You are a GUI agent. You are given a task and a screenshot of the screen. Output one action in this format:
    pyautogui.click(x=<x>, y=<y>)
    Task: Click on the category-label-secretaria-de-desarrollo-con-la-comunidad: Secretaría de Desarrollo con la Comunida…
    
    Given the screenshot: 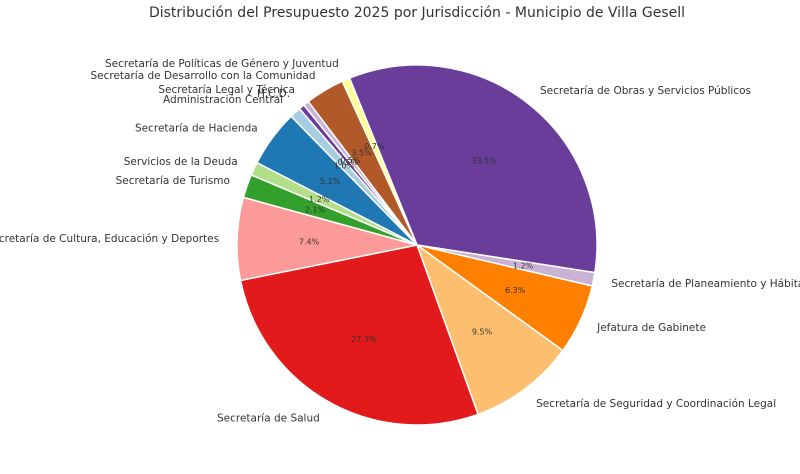 What is the action you would take?
    pyautogui.click(x=202, y=76)
    